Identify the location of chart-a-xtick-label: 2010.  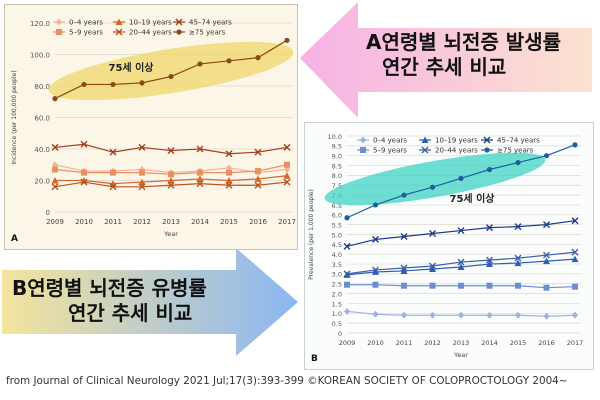
(84, 222).